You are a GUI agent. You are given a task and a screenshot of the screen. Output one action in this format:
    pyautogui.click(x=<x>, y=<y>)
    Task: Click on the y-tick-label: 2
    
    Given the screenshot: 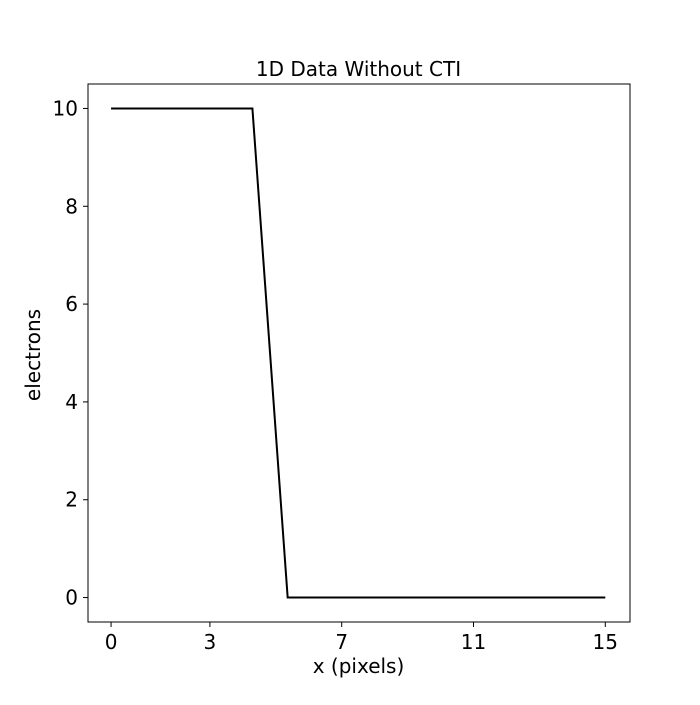 What is the action you would take?
    pyautogui.click(x=71, y=500)
    